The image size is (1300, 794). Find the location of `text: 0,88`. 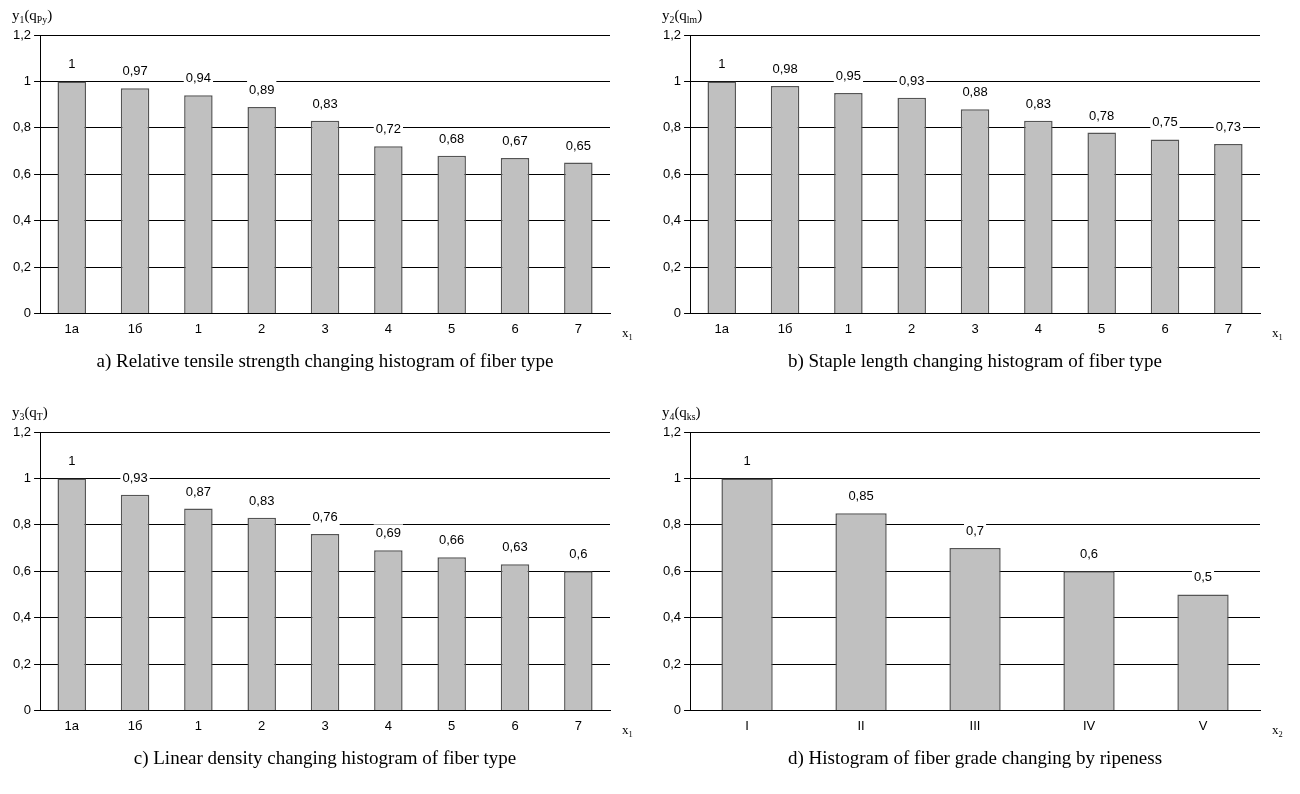

text: 0,88 is located at coordinates (975, 92).